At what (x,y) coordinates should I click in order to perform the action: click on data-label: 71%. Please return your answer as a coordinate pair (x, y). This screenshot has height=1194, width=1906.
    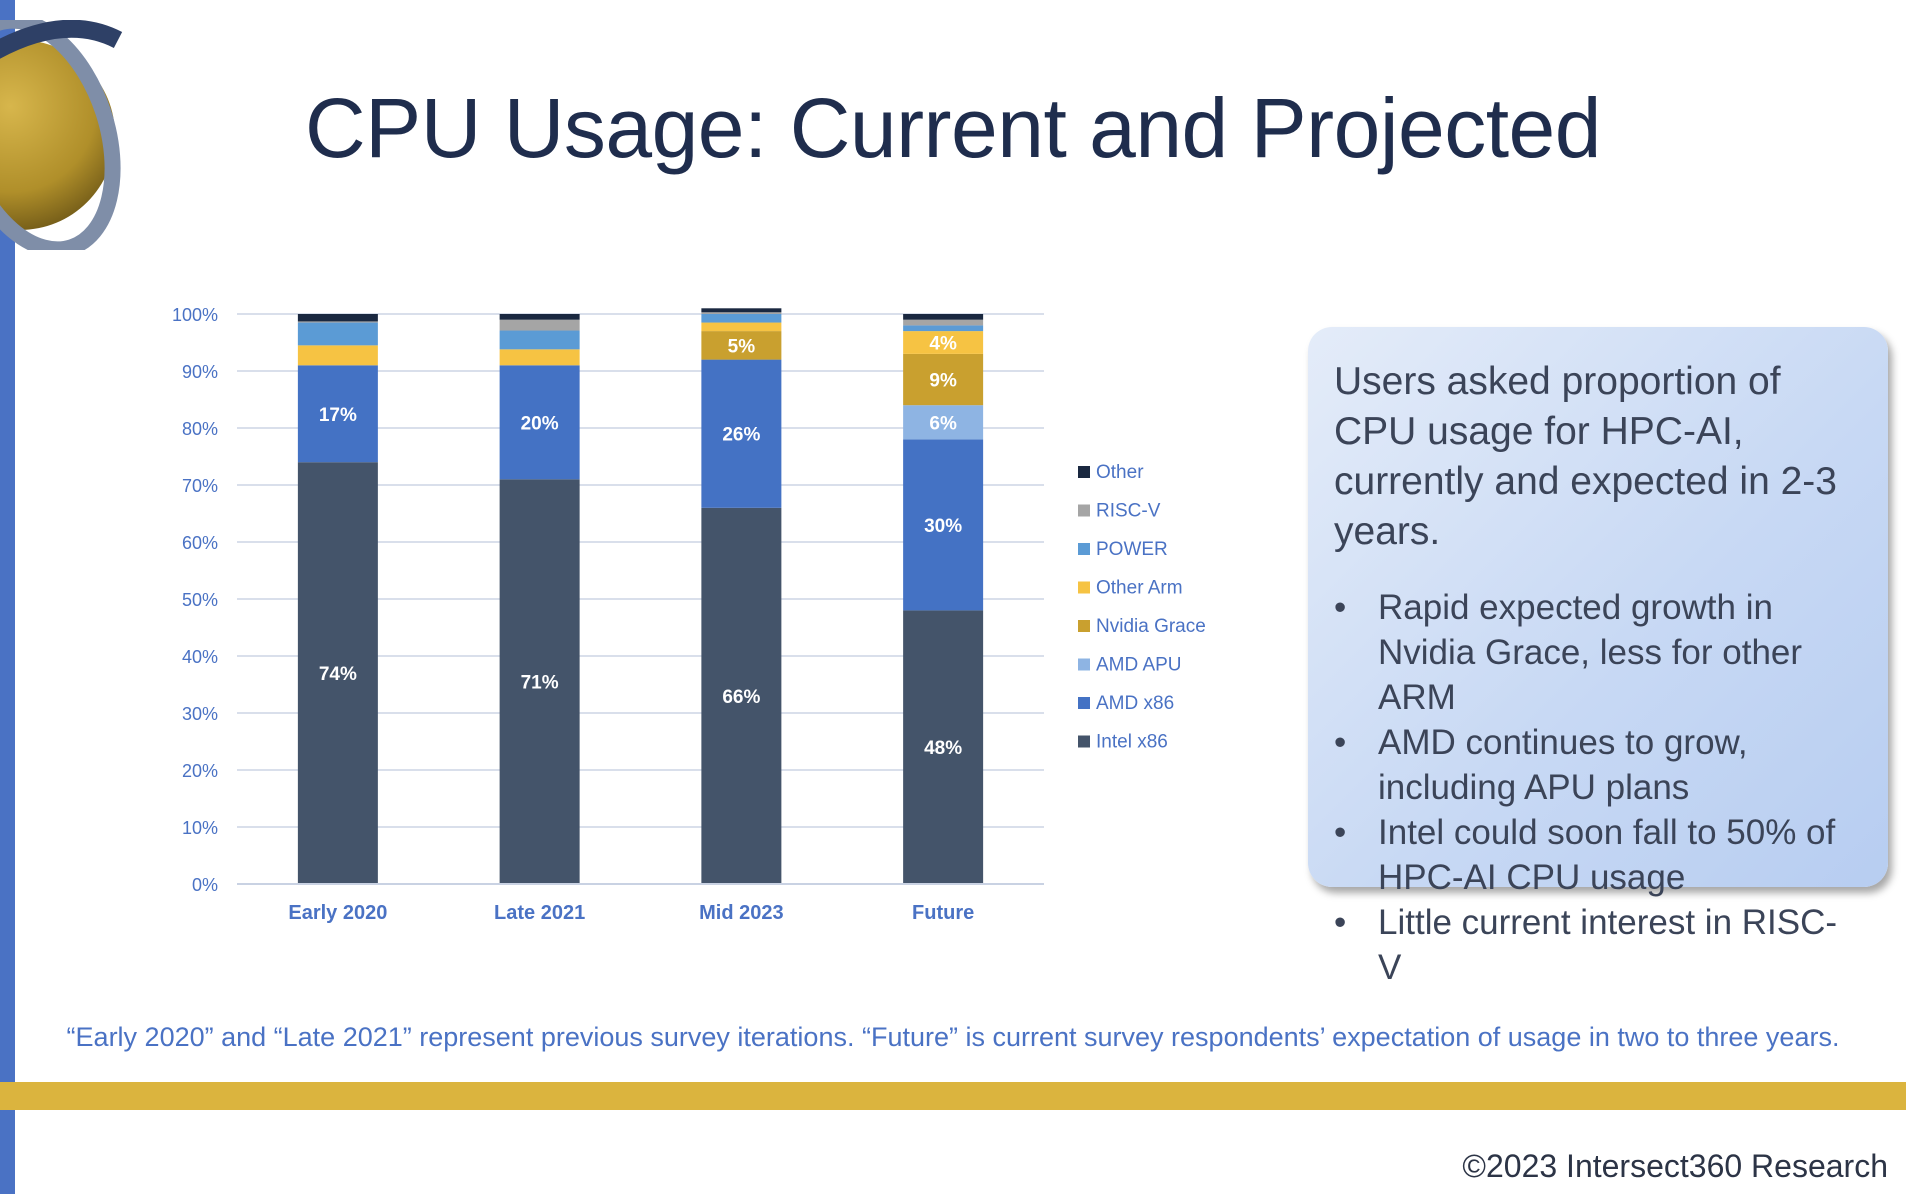
    Looking at the image, I should click on (540, 683).